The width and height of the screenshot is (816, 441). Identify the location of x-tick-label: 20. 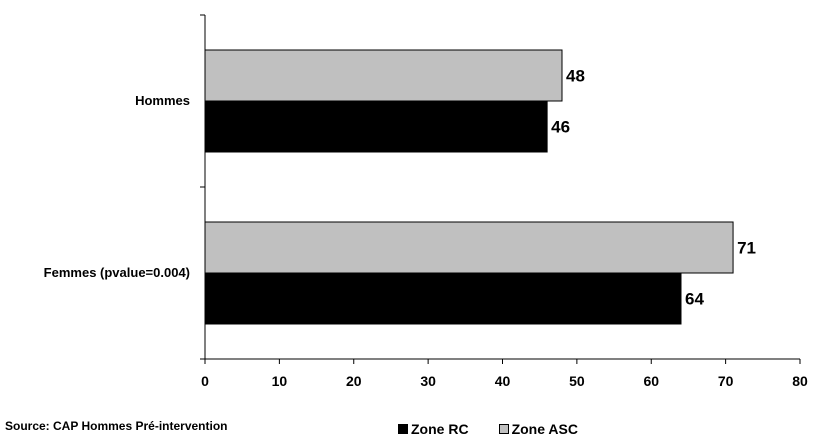
(354, 381).